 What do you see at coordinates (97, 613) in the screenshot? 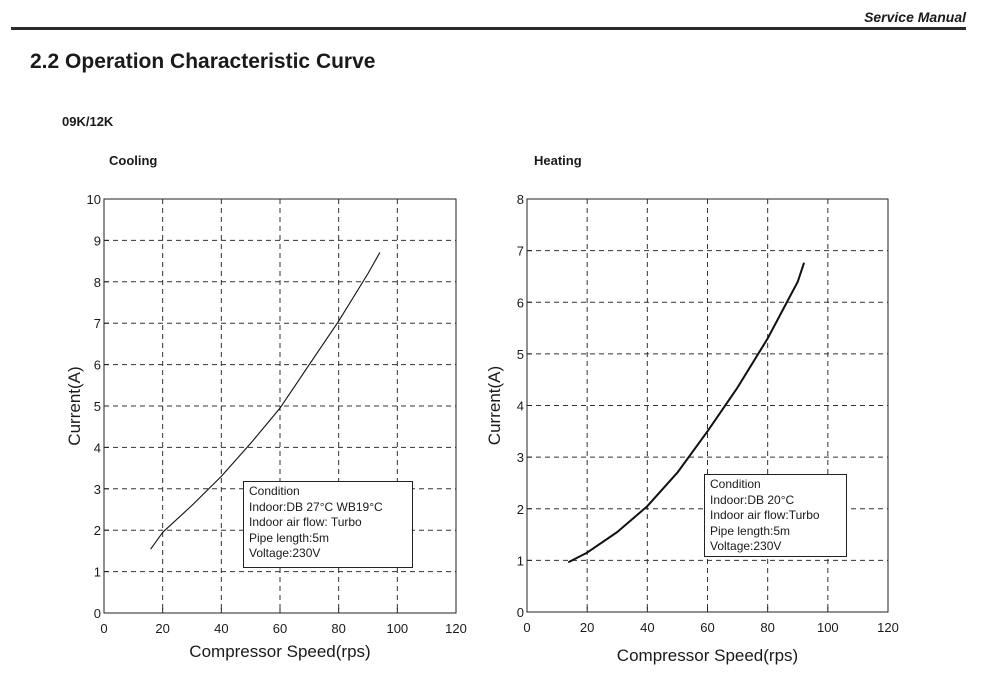
I see `cooling-y-tick-label: 0` at bounding box center [97, 613].